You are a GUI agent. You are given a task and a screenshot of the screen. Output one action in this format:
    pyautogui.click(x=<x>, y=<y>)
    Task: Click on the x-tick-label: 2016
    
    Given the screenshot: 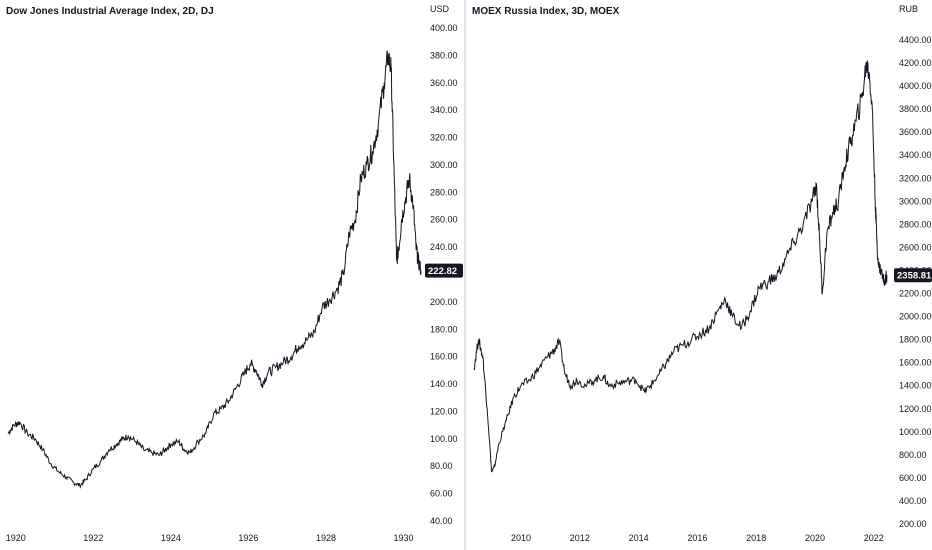 What is the action you would take?
    pyautogui.click(x=697, y=538)
    